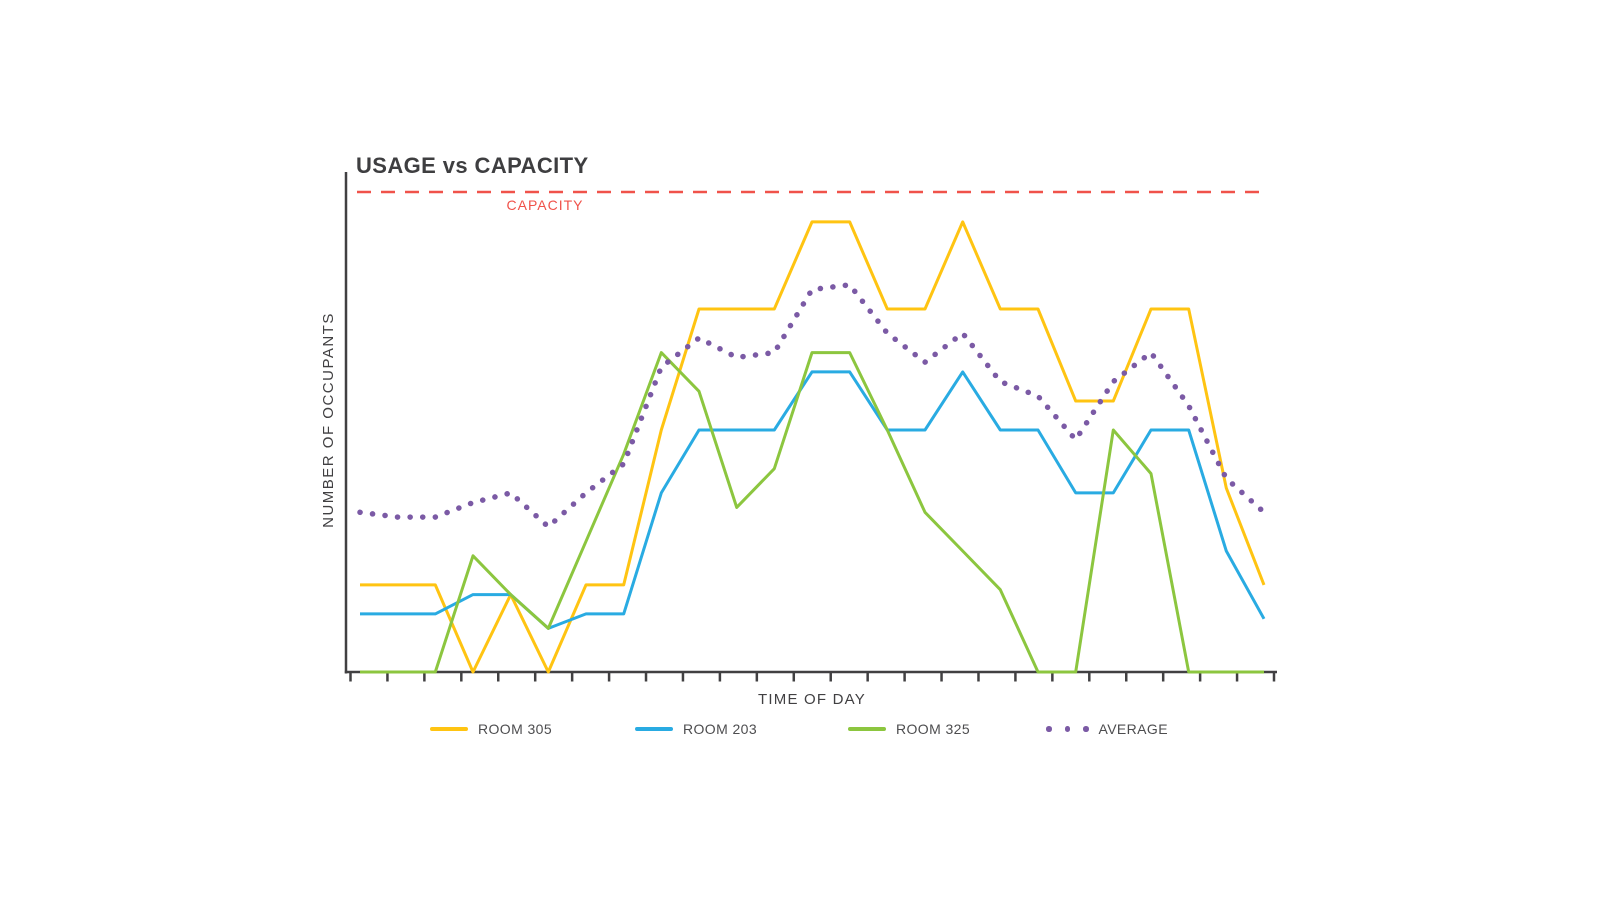 The image size is (1600, 900). I want to click on chart-title: USAGE vs CAPACITY, so click(472, 165).